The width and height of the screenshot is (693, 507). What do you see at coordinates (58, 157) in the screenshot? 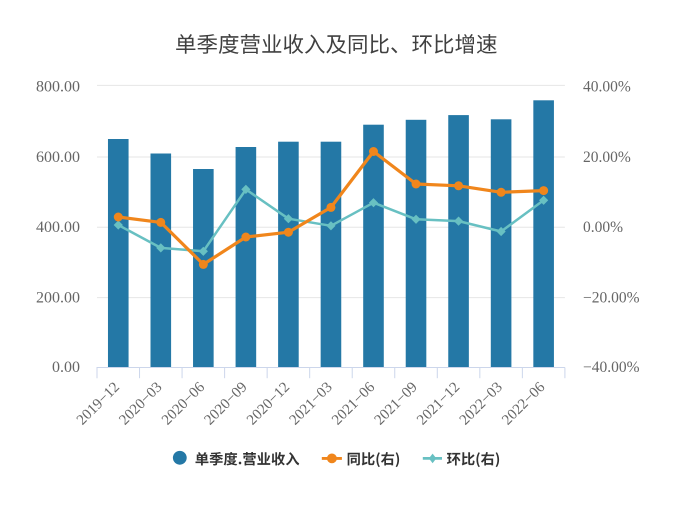
I see `svg-text: 600.00` at bounding box center [58, 157].